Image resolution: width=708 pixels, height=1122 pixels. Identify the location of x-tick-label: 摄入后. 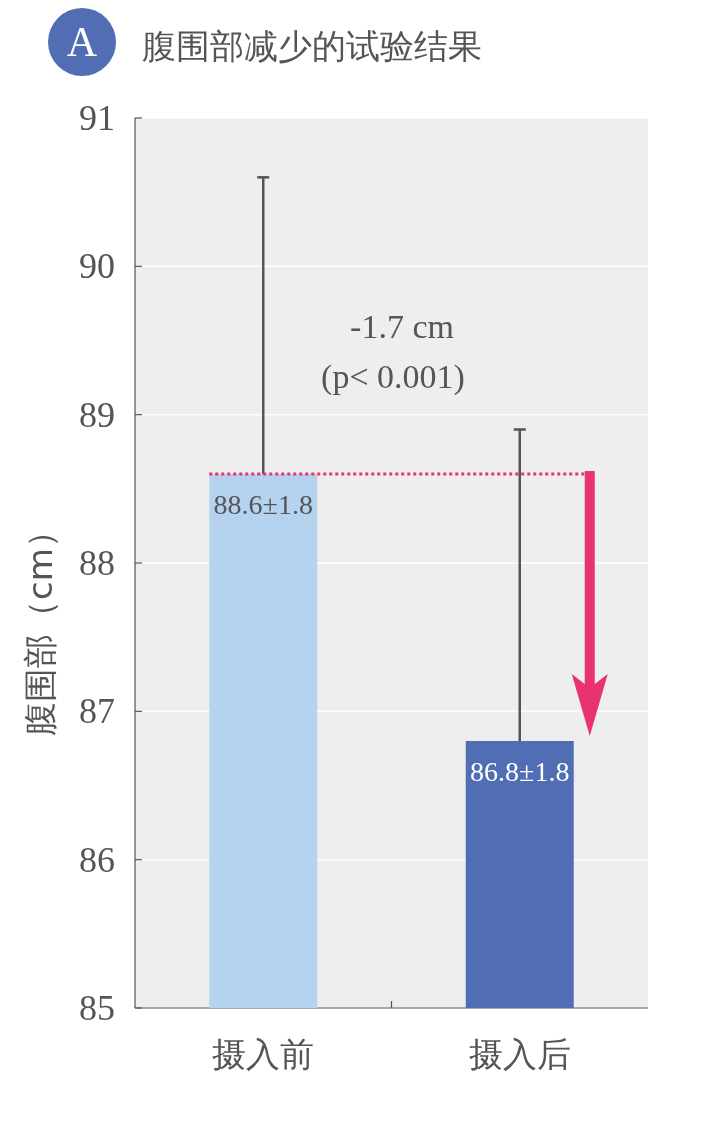
(519, 1054).